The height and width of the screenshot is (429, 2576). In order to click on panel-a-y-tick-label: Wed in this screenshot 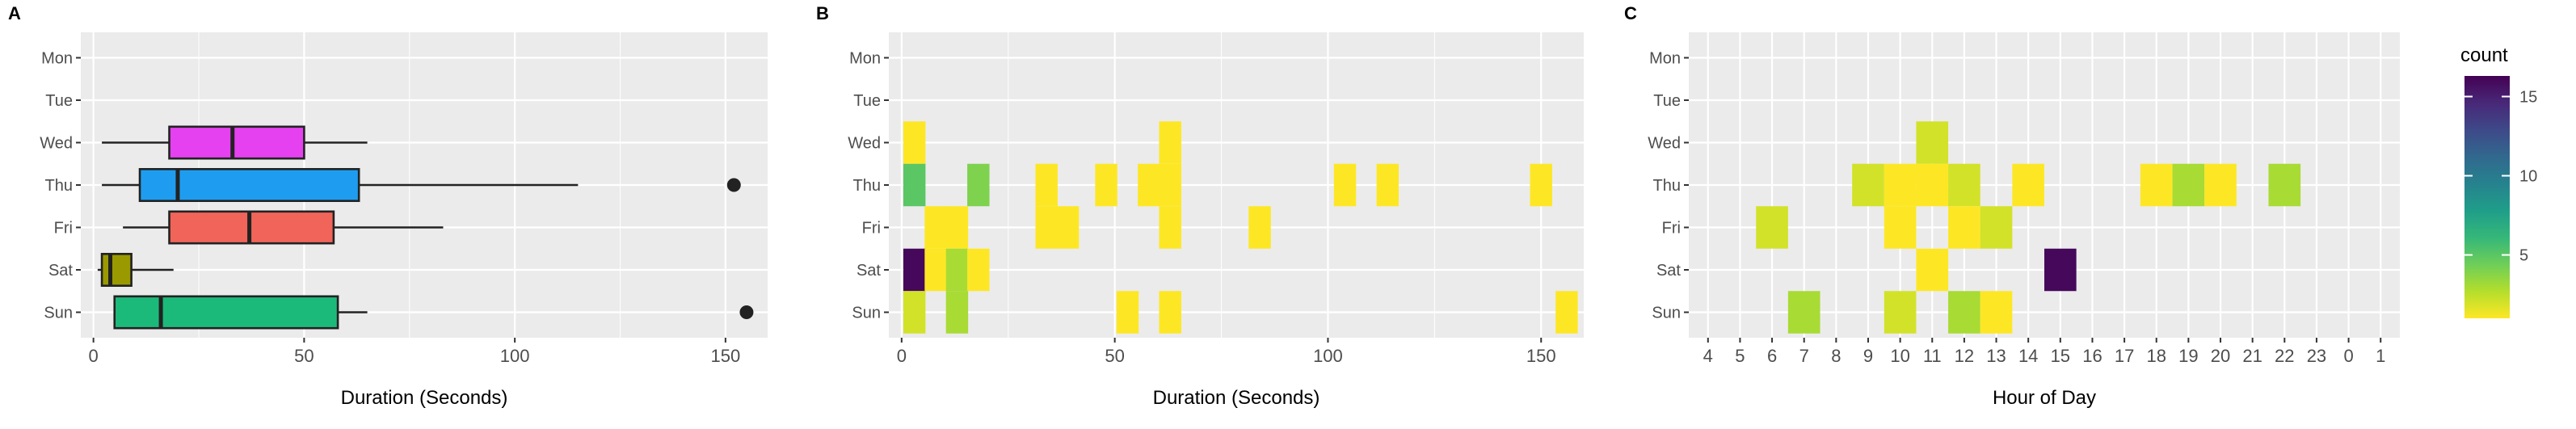, I will do `click(56, 144)`.